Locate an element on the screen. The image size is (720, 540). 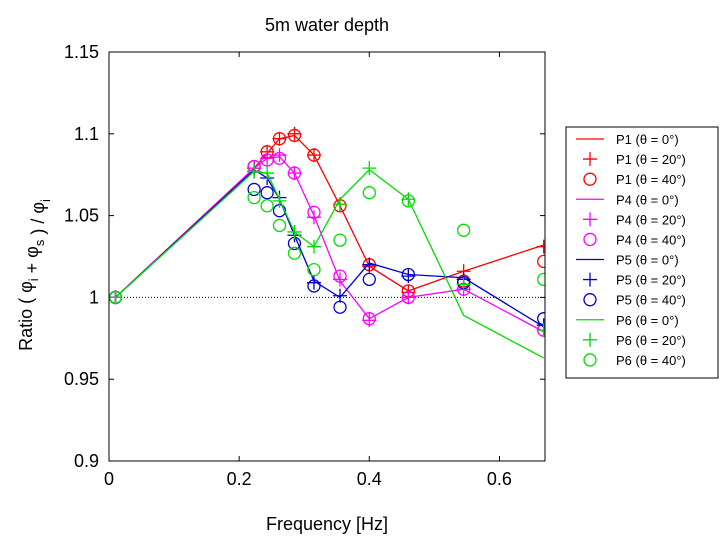
legend-label: P4 (θ = 20°) is located at coordinates (651, 219).